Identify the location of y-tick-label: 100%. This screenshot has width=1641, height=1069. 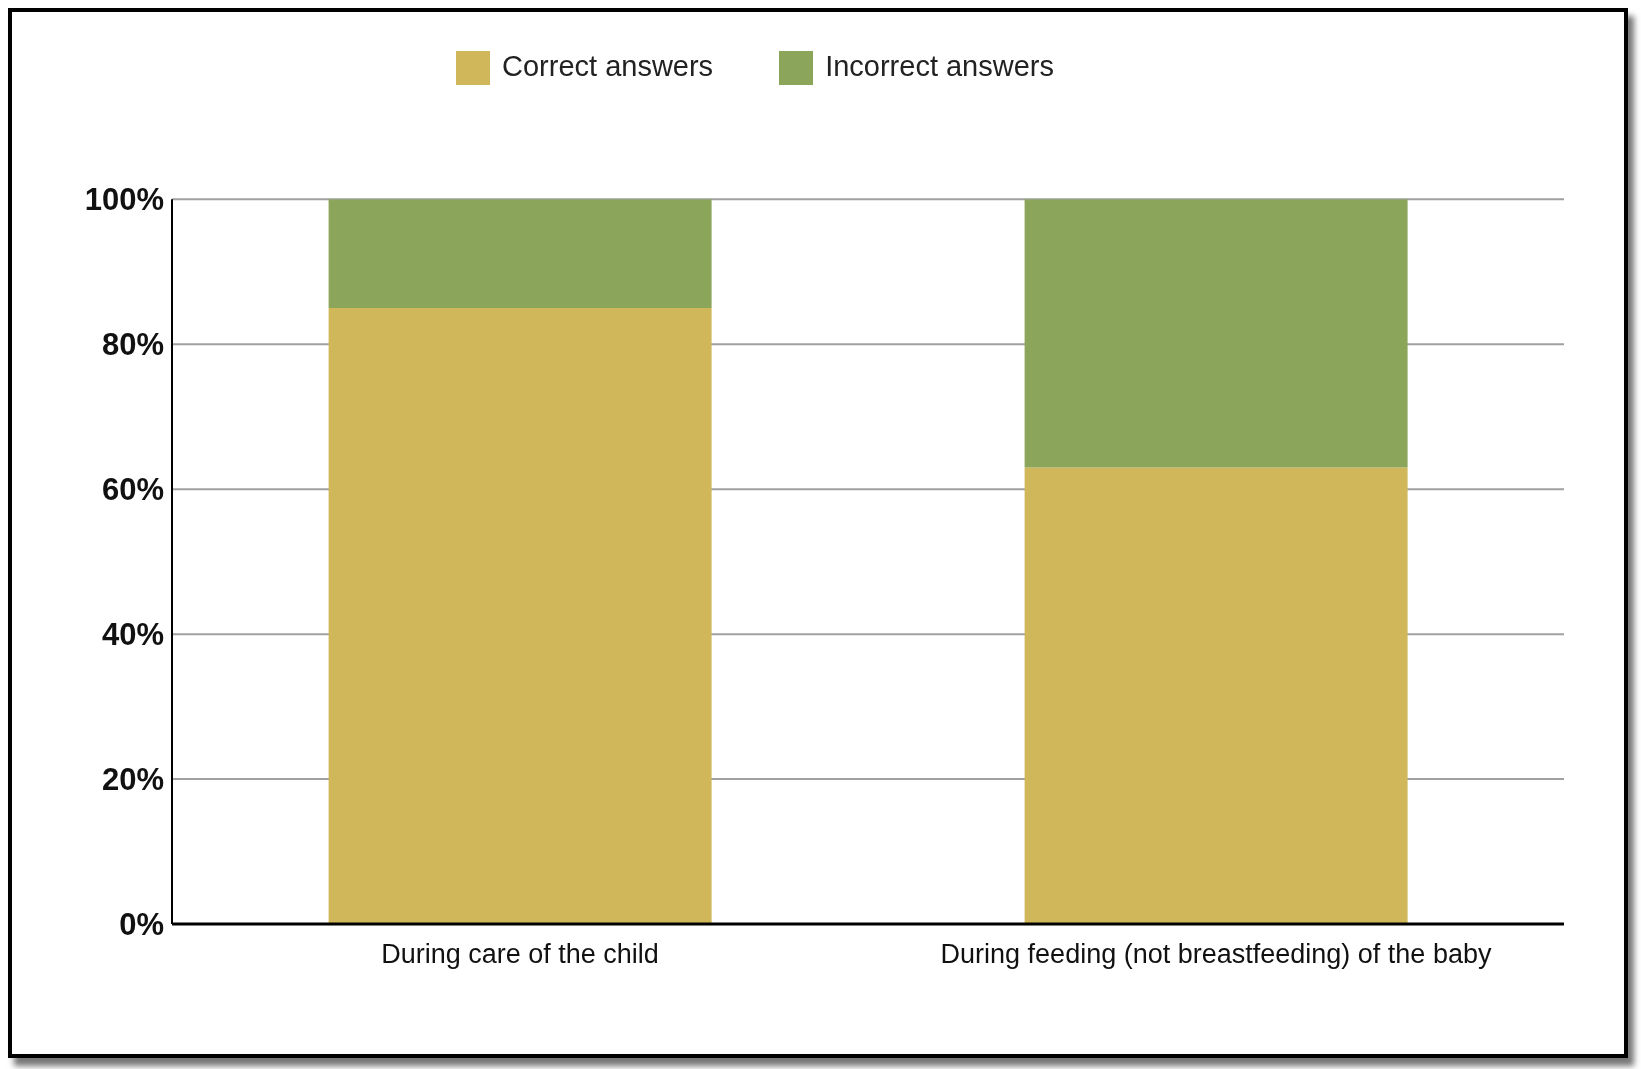
(124, 200).